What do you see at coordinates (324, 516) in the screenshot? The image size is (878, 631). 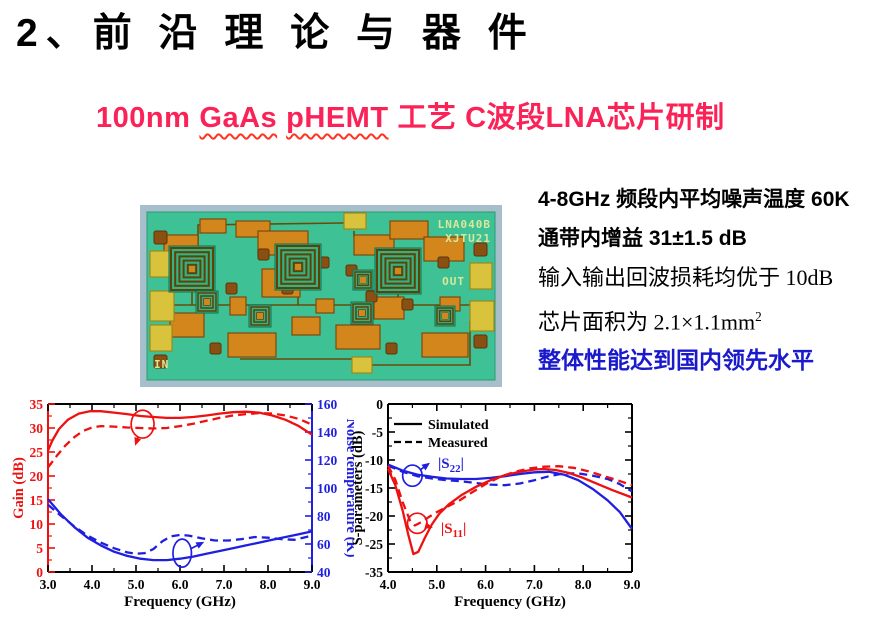 I see `svg-text: 80` at bounding box center [324, 516].